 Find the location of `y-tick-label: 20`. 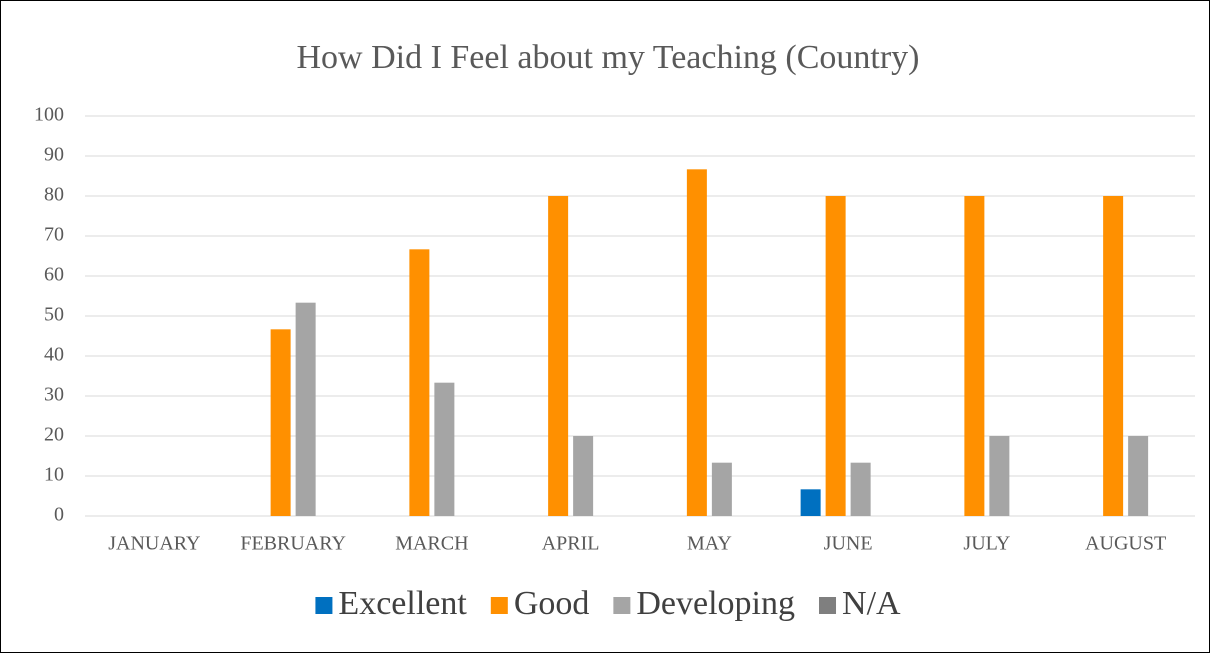

y-tick-label: 20 is located at coordinates (54, 435).